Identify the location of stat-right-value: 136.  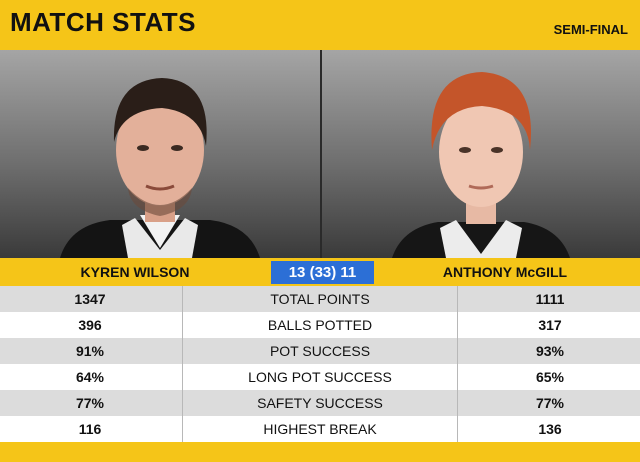
(550, 429).